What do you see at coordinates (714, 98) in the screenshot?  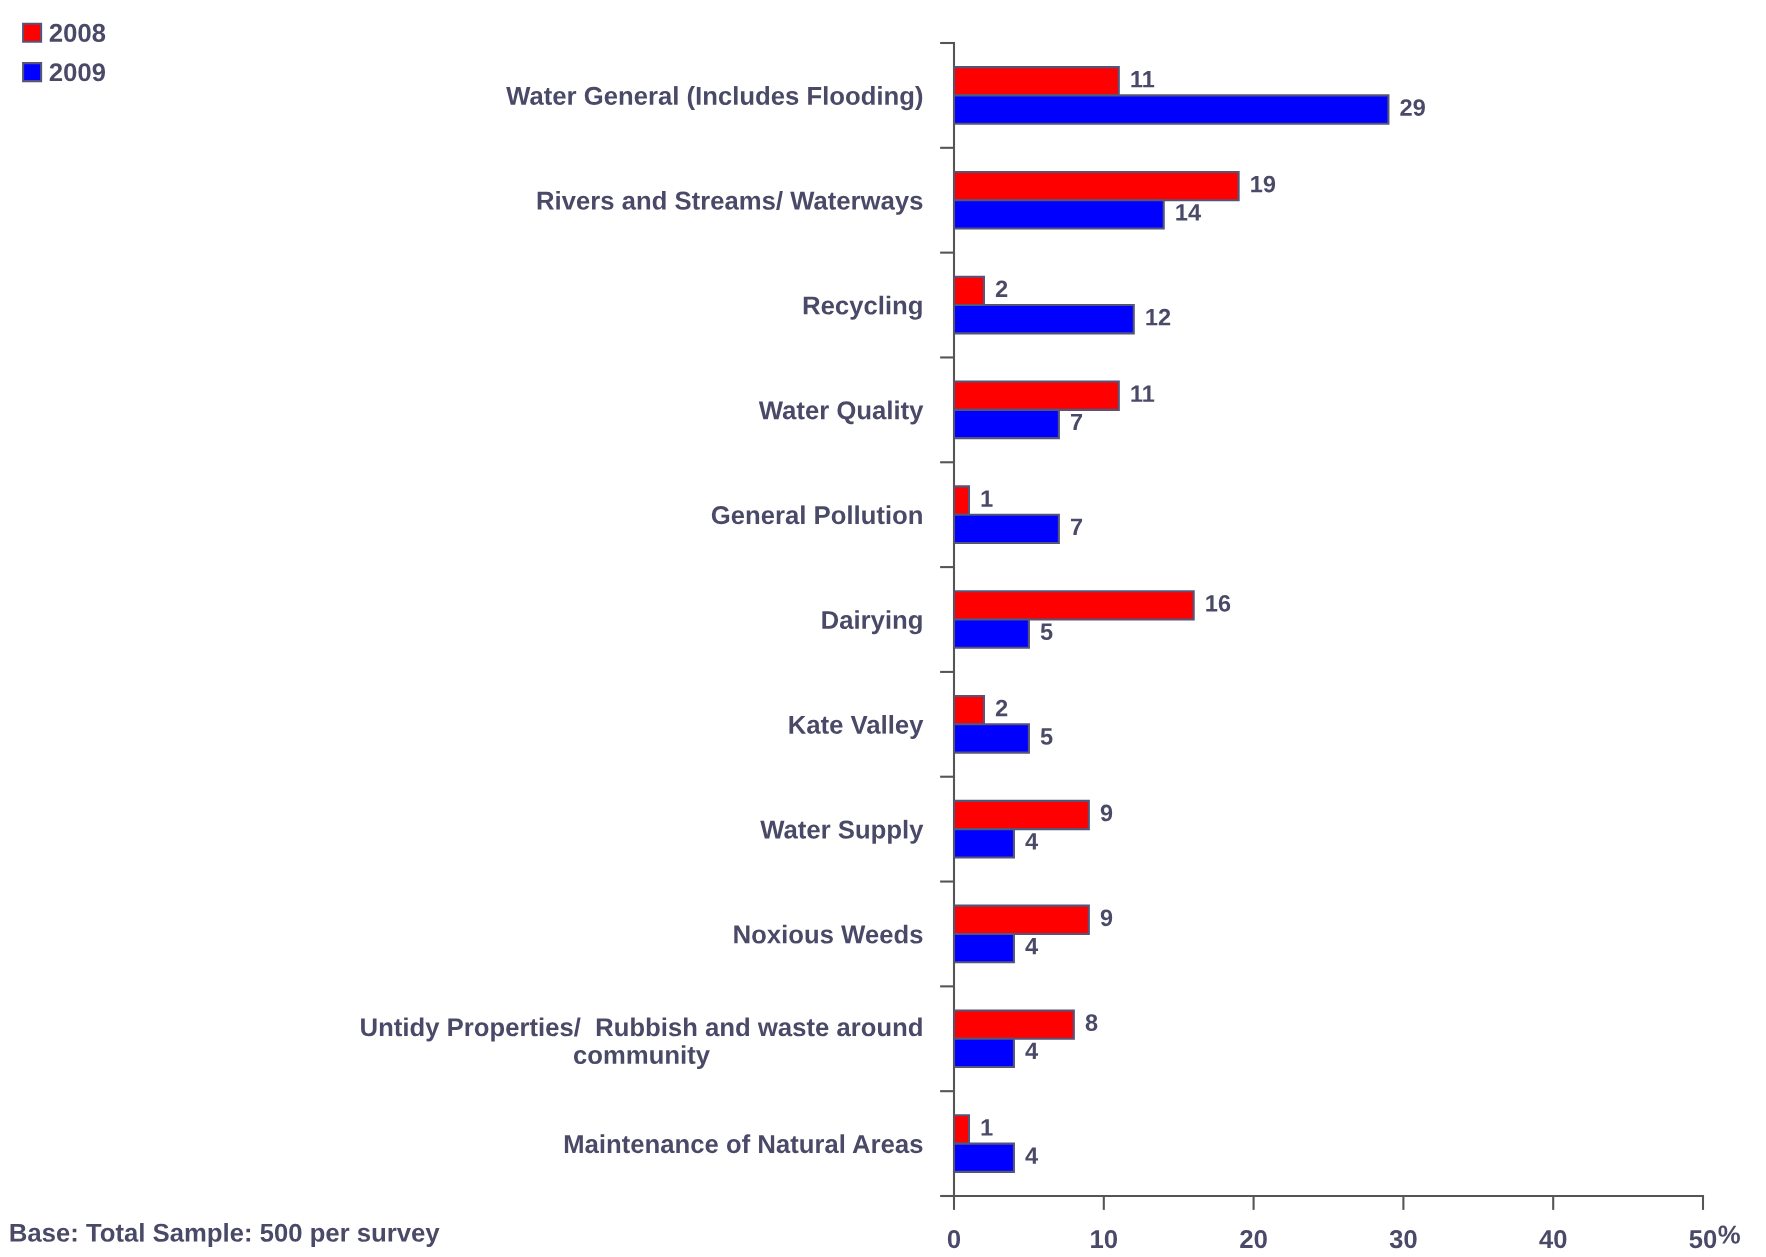 I see `y-tick-label: Water General (Includes Flooding)` at bounding box center [714, 98].